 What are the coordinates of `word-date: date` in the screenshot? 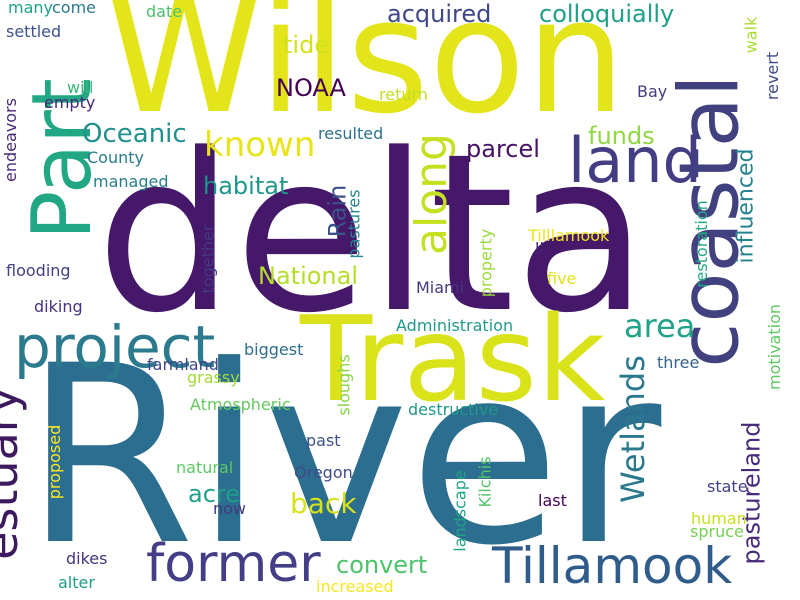 It's located at (164, 11).